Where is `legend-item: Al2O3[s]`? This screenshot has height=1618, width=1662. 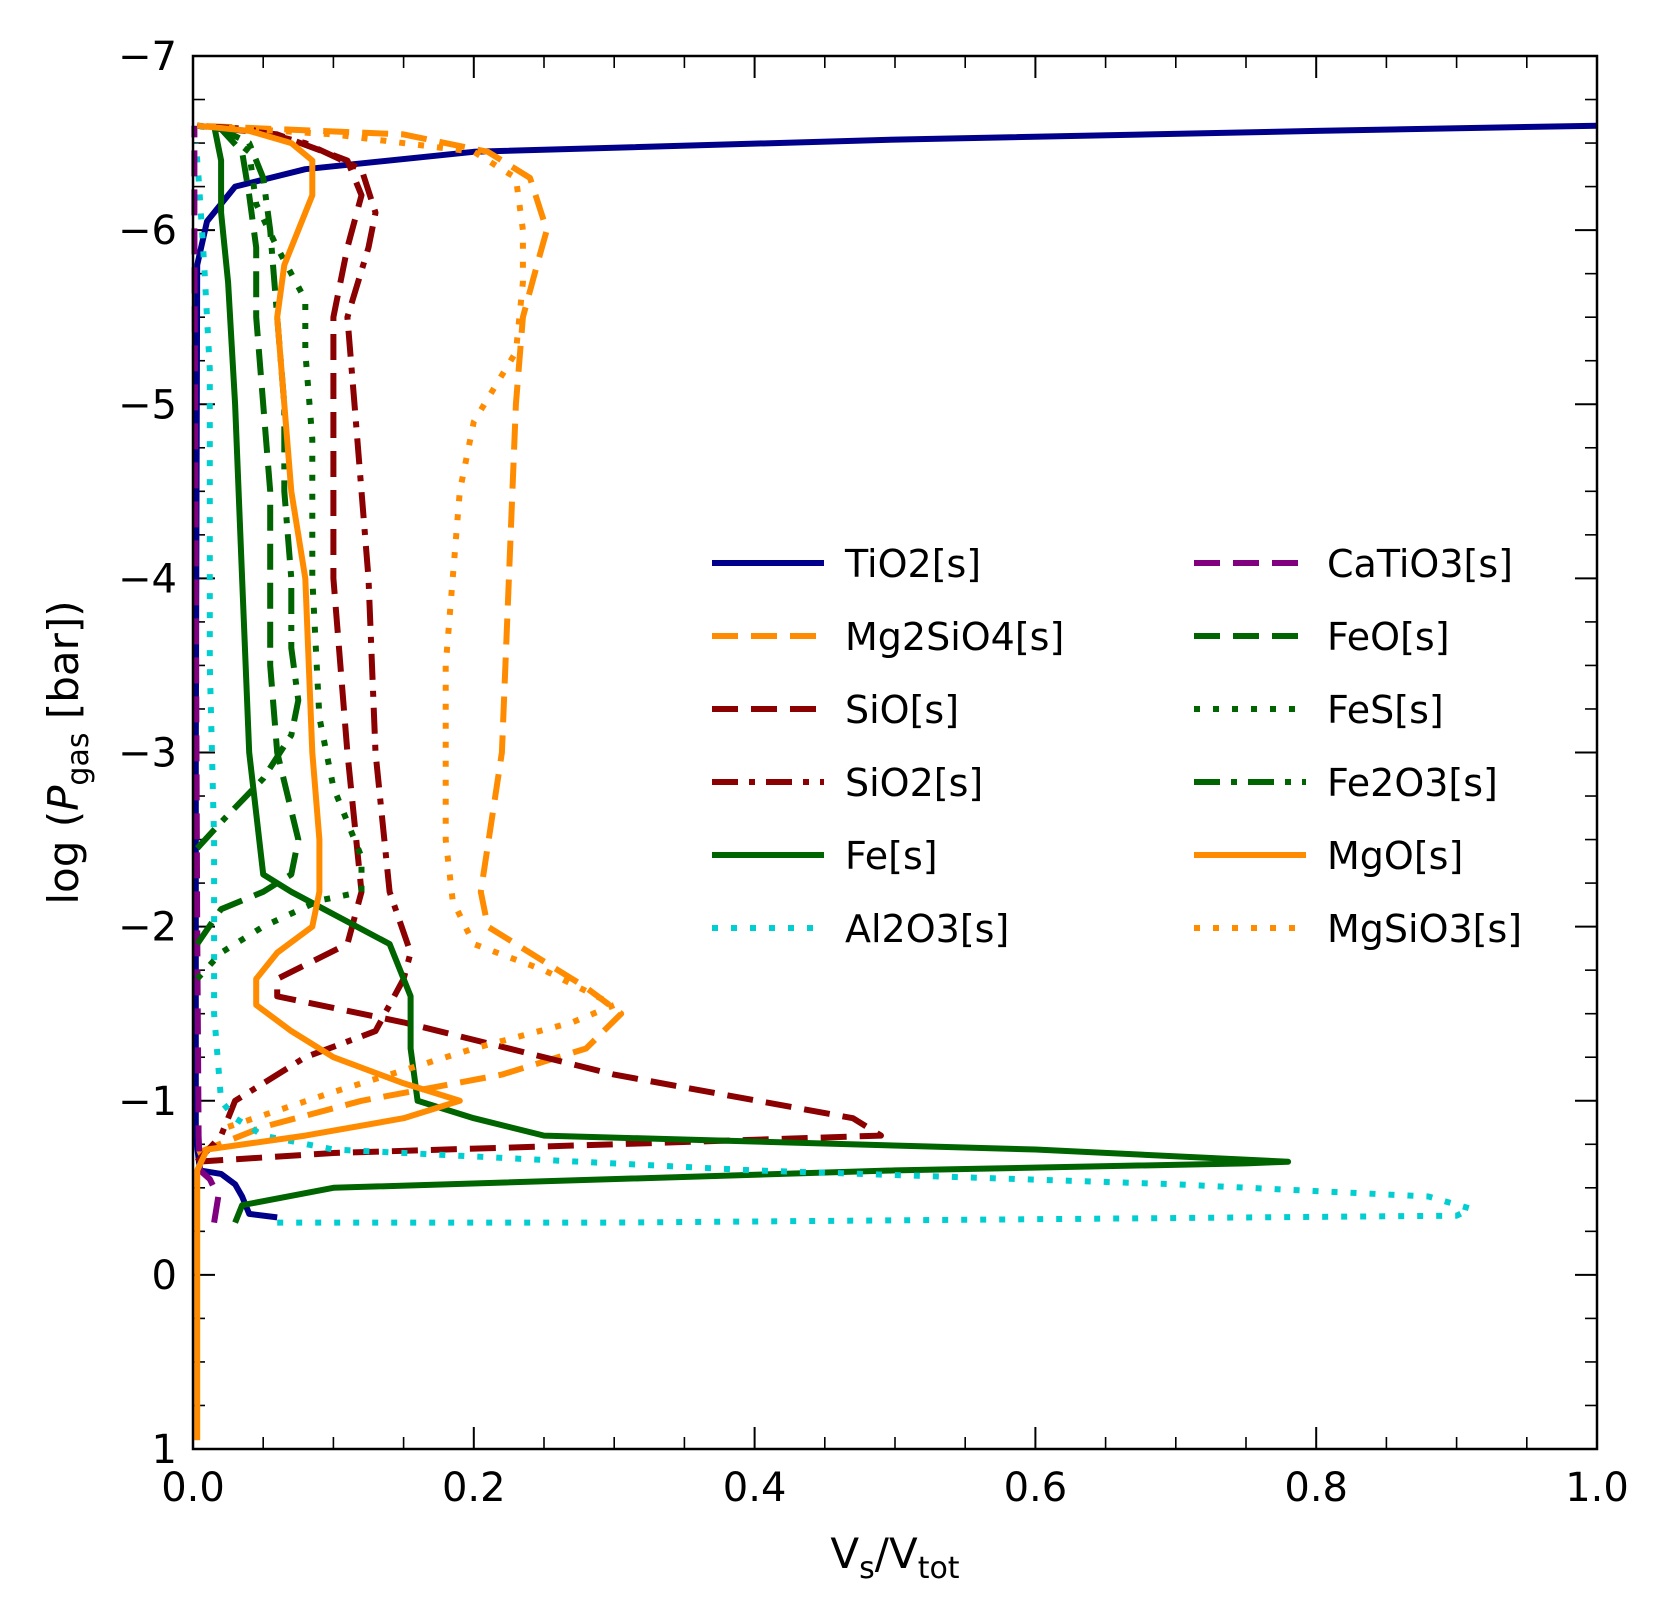
legend-item: Al2O3[s] is located at coordinates (860, 929).